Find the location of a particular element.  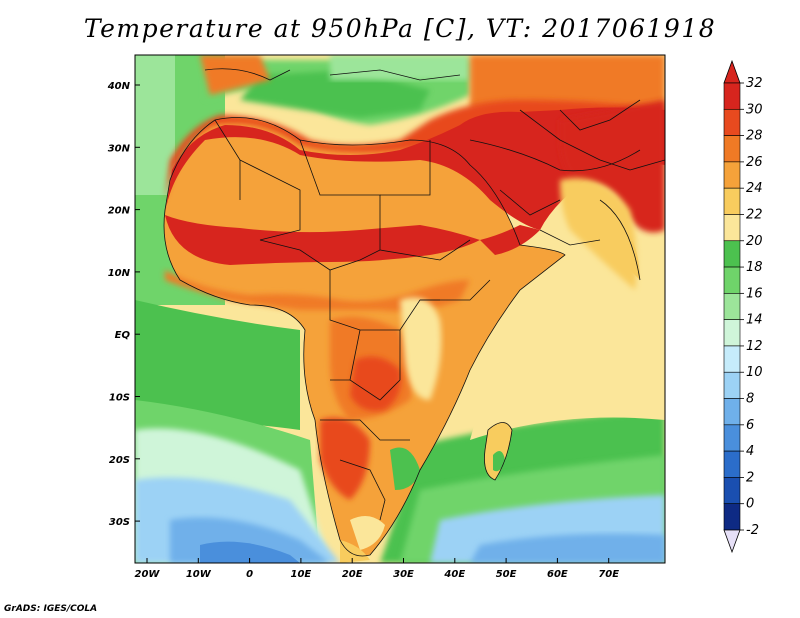

colorbar-top-arrow is located at coordinates (732, 71).